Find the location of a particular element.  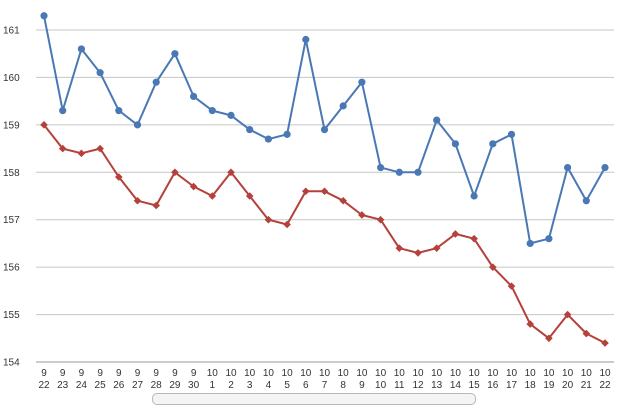

x-tick-day: 27 is located at coordinates (138, 385).